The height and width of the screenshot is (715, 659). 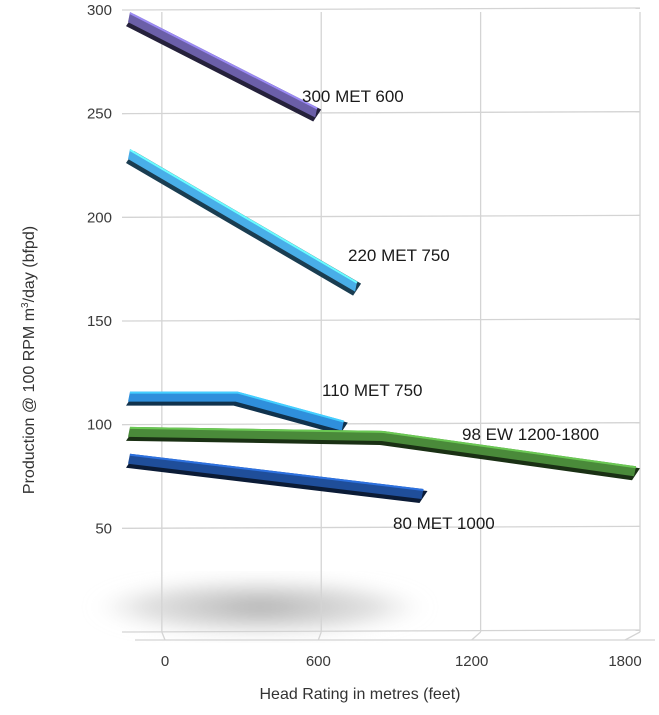 I want to click on x-axis-title: Head Rating in metres (feet), so click(x=360, y=694).